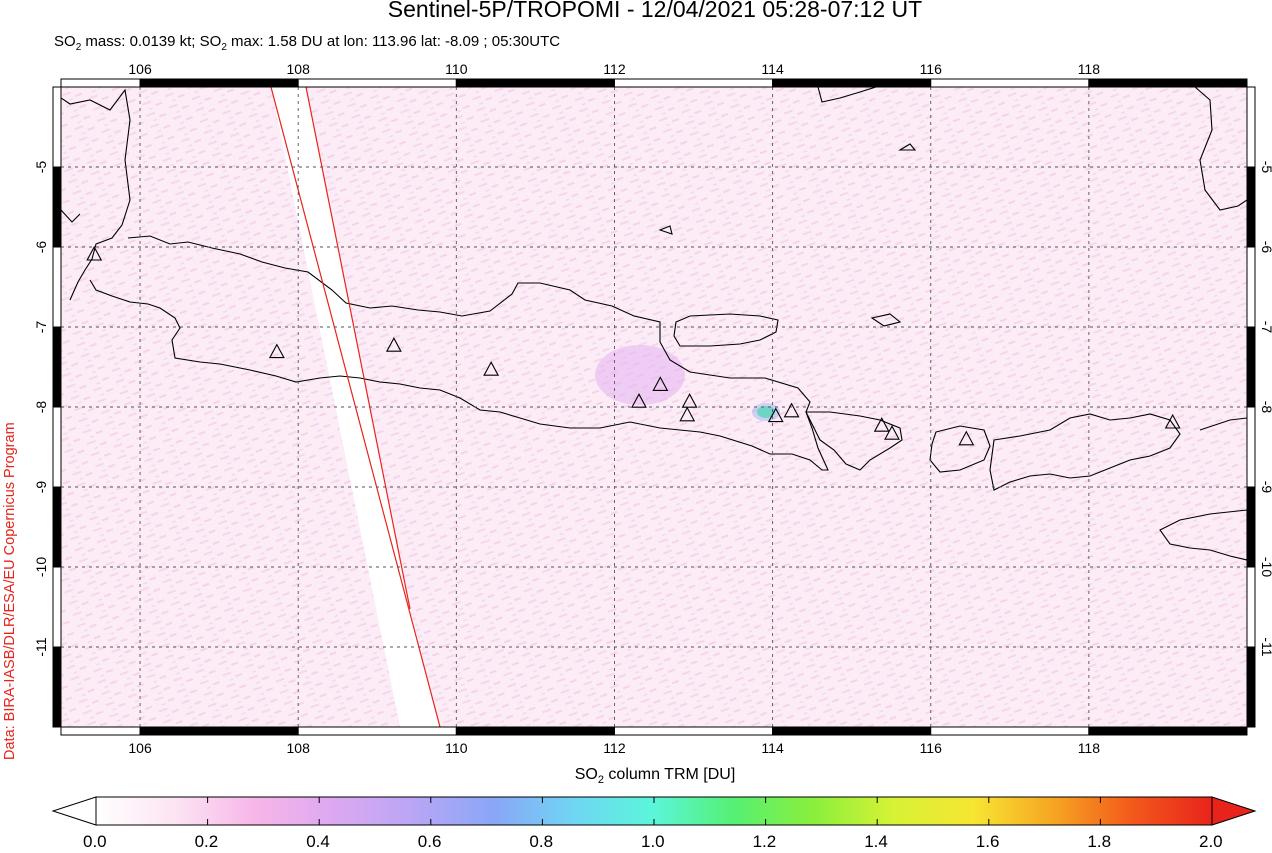 This screenshot has width=1272, height=853. What do you see at coordinates (1265, 247) in the screenshot?
I see `lat-label-right: -6` at bounding box center [1265, 247].